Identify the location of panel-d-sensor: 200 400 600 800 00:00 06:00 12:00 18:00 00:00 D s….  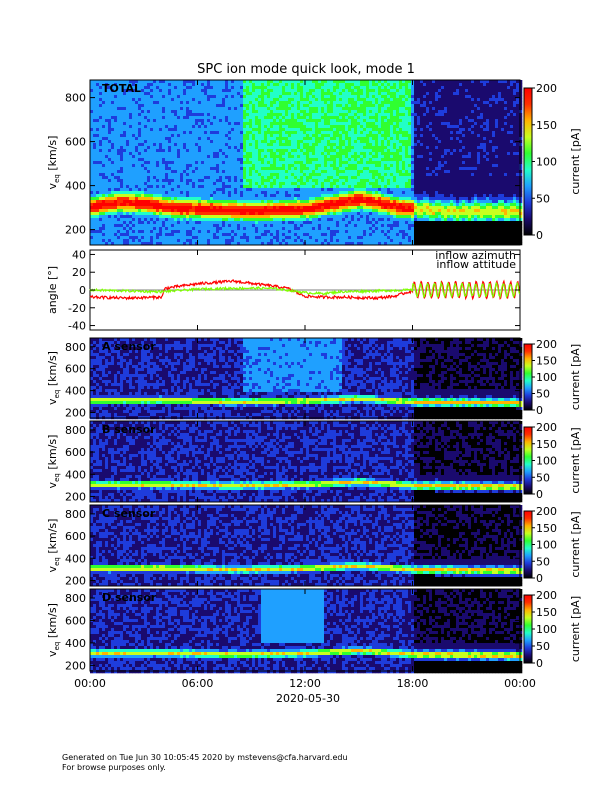
(314, 639).